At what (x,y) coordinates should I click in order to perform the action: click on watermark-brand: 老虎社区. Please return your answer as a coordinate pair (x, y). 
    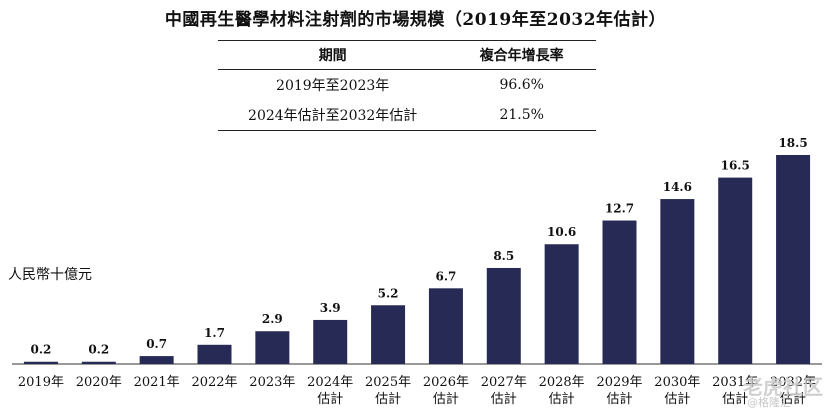
    Looking at the image, I should click on (783, 387).